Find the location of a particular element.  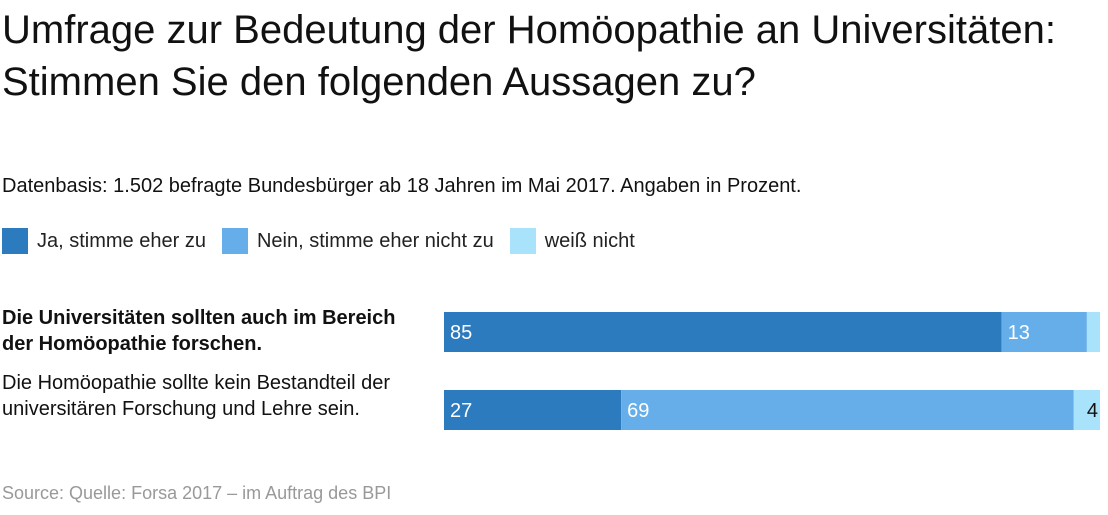

data-label-row1-ja: 85 is located at coordinates (461, 333).